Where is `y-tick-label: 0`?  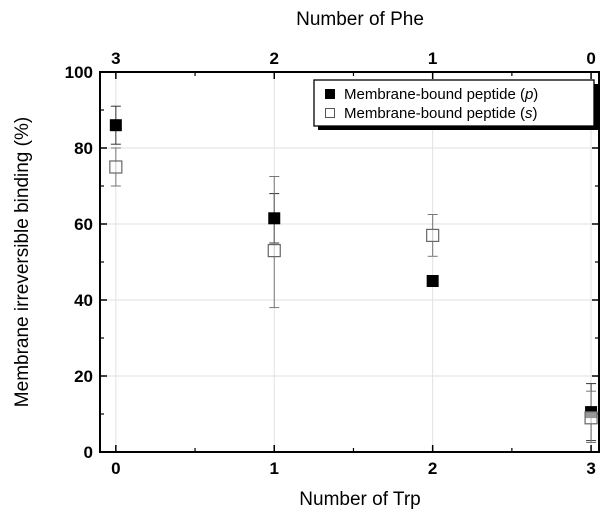 y-tick-label: 0 is located at coordinates (88, 452).